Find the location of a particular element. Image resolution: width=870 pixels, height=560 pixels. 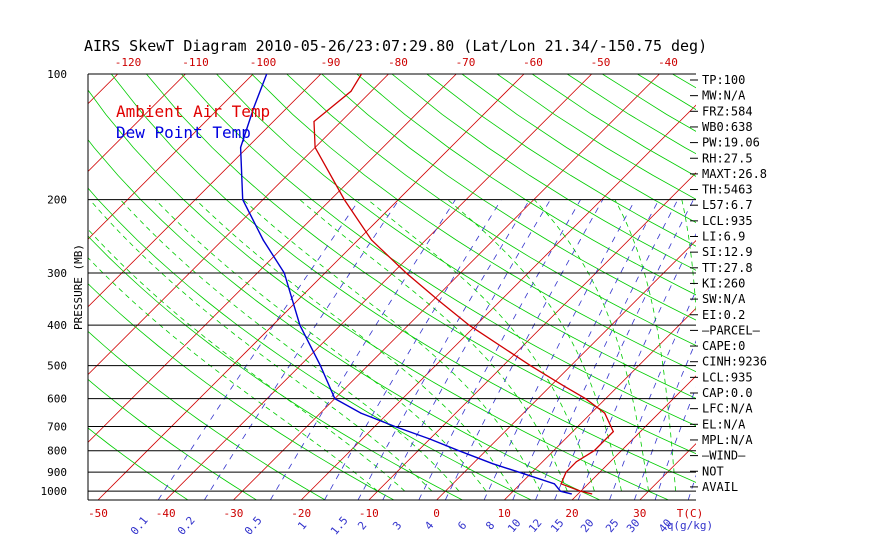

pressure-tick-label: 300 is located at coordinates (57, 273).